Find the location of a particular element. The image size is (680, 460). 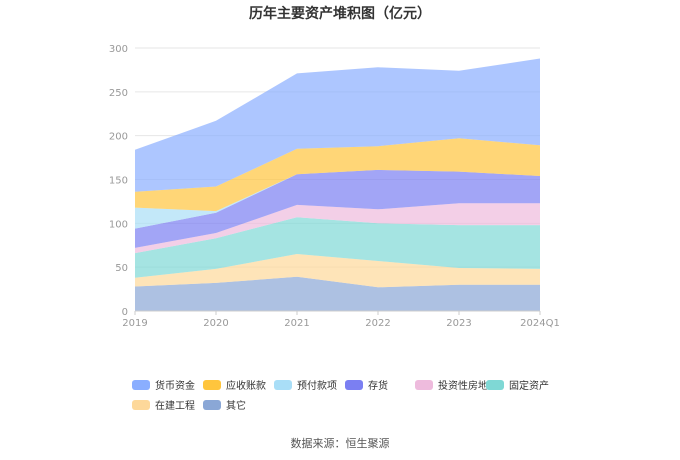

legend-item: 投资性房地产 is located at coordinates (456, 385).